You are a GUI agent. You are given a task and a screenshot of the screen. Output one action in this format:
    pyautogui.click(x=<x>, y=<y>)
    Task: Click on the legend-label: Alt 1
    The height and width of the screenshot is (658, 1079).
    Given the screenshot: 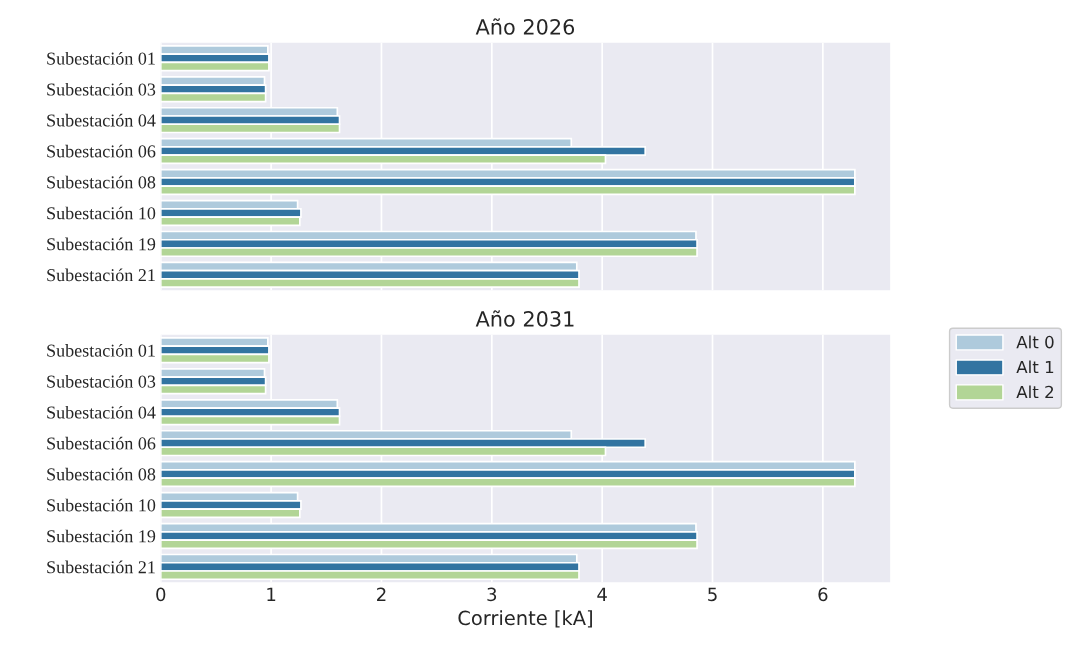 What is the action you would take?
    pyautogui.click(x=1035, y=367)
    